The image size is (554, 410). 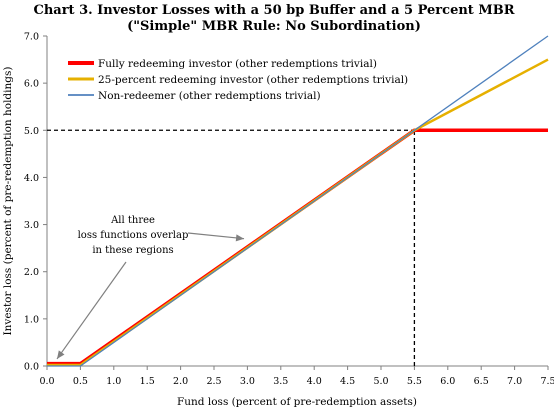 What do you see at coordinates (31, 178) in the screenshot?
I see `y-tick-label: 4.0` at bounding box center [31, 178].